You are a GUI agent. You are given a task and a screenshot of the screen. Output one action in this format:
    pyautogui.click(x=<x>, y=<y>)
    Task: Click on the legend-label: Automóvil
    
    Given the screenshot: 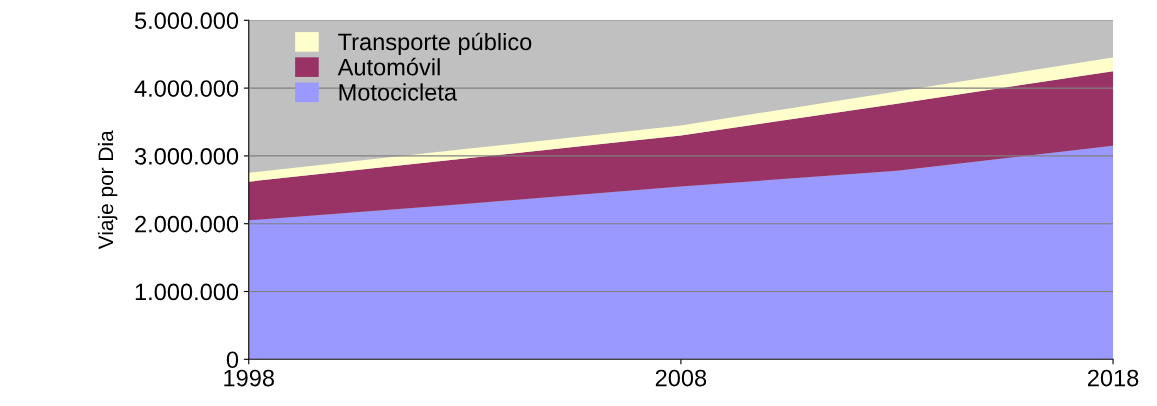 What is the action you would take?
    pyautogui.click(x=388, y=66)
    